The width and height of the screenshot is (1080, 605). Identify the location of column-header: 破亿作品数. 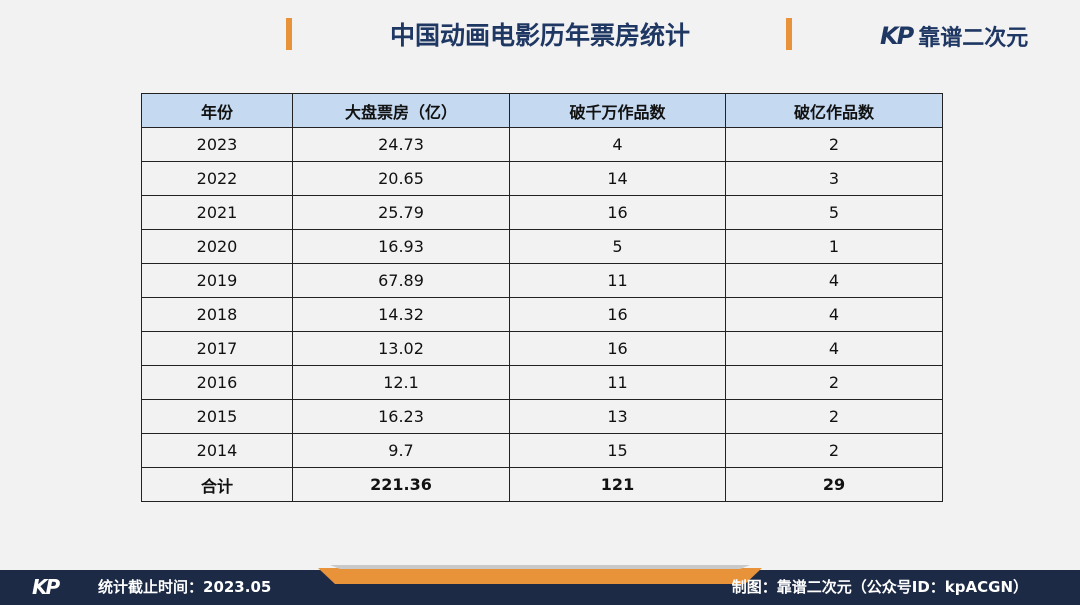
(834, 110).